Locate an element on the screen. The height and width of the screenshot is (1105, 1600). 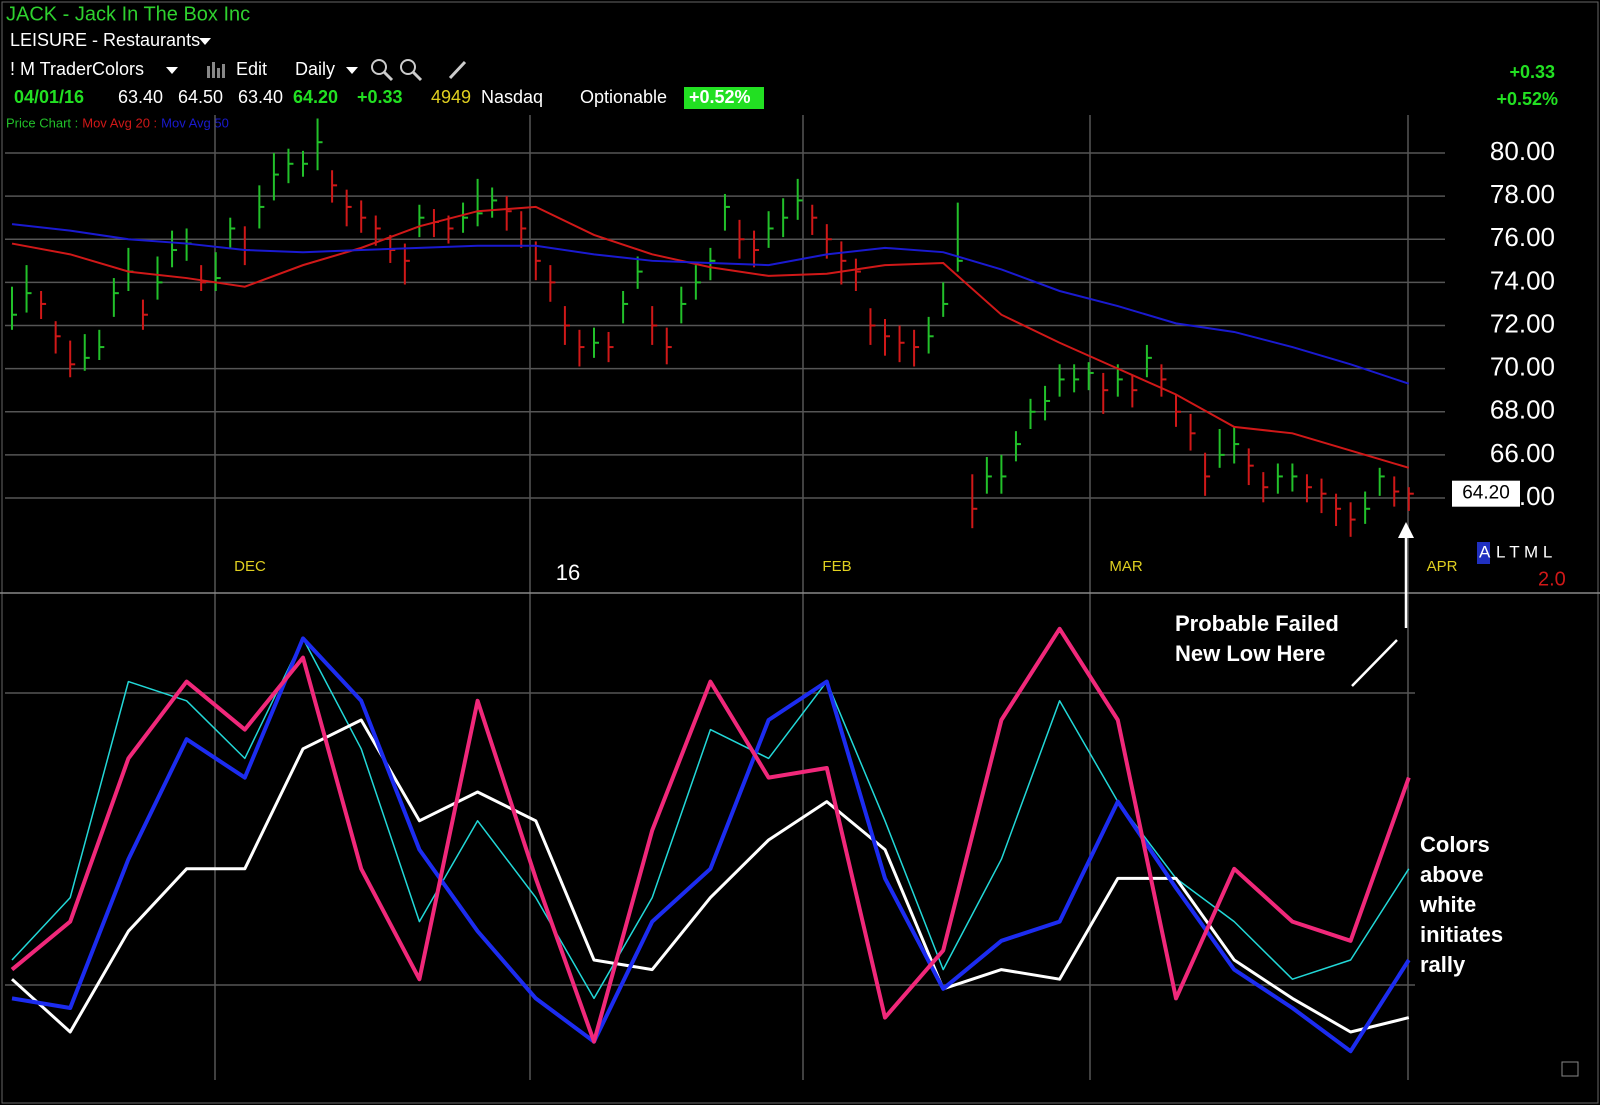
zoom-in is located at coordinates (382, 70).